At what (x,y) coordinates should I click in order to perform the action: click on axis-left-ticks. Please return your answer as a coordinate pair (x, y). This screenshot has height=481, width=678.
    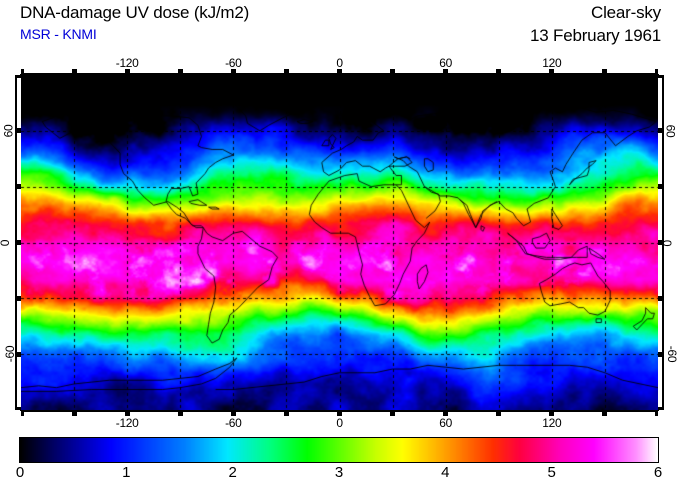
    Looking at the image, I should click on (18, 242).